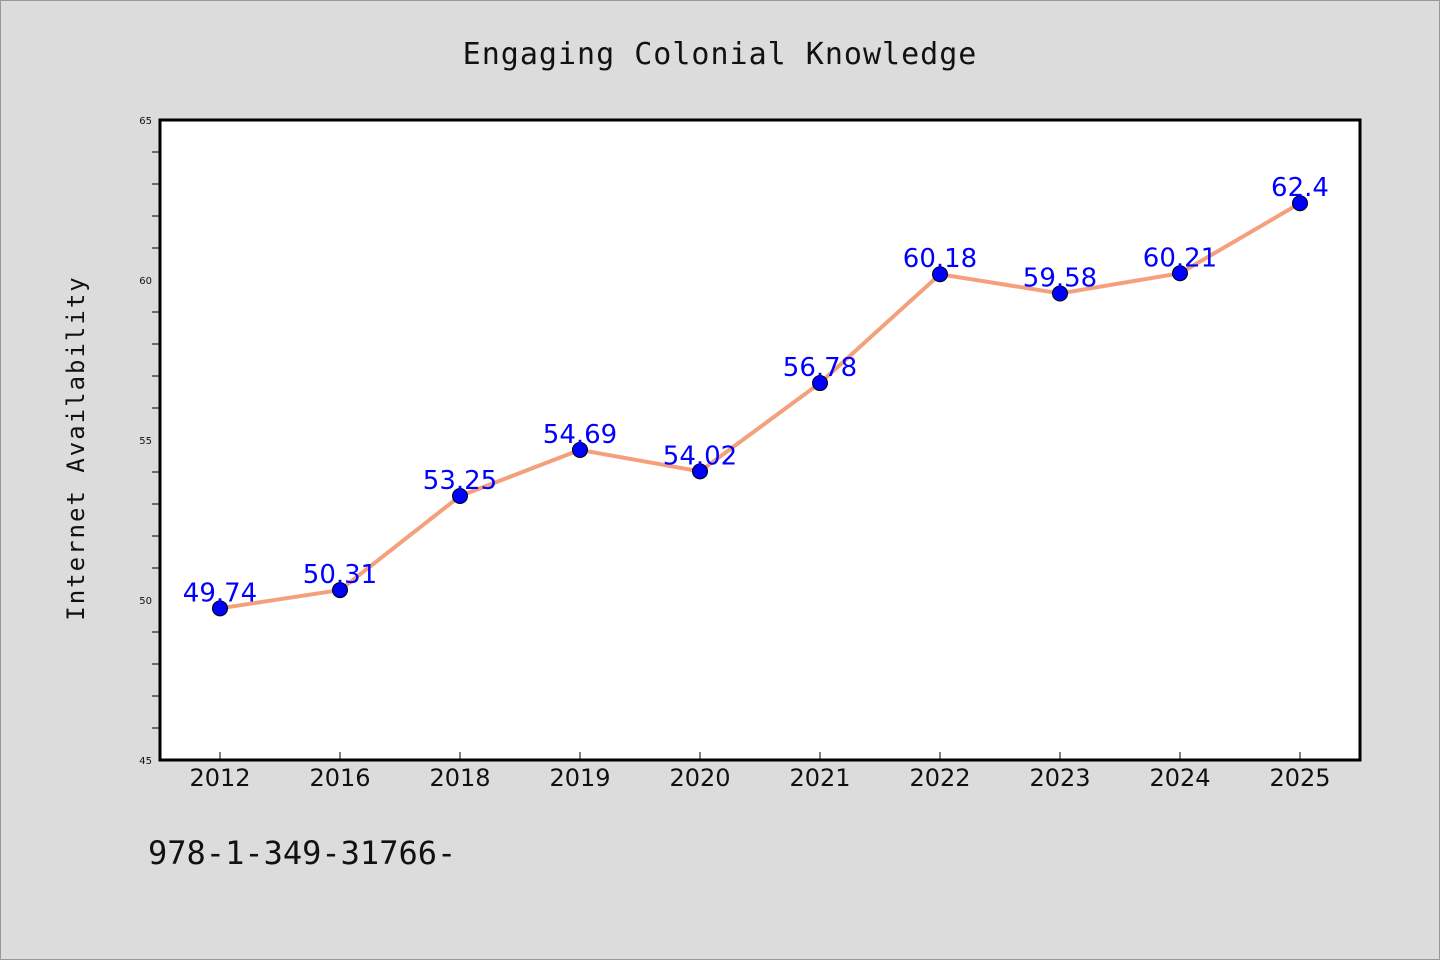  I want to click on data-label: 60.18, so click(940, 259).